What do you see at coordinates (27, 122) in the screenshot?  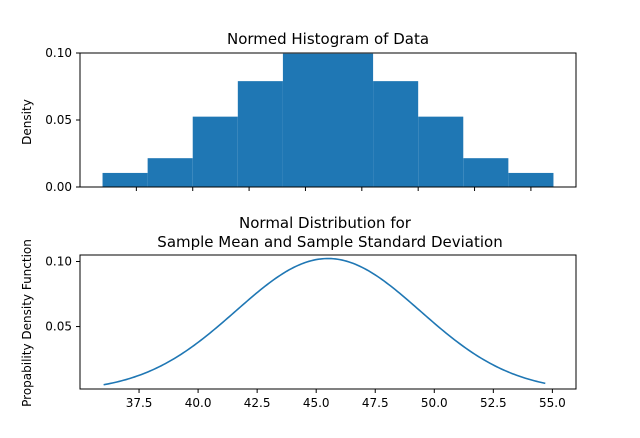 I see `histogram-y-axis-label: Density` at bounding box center [27, 122].